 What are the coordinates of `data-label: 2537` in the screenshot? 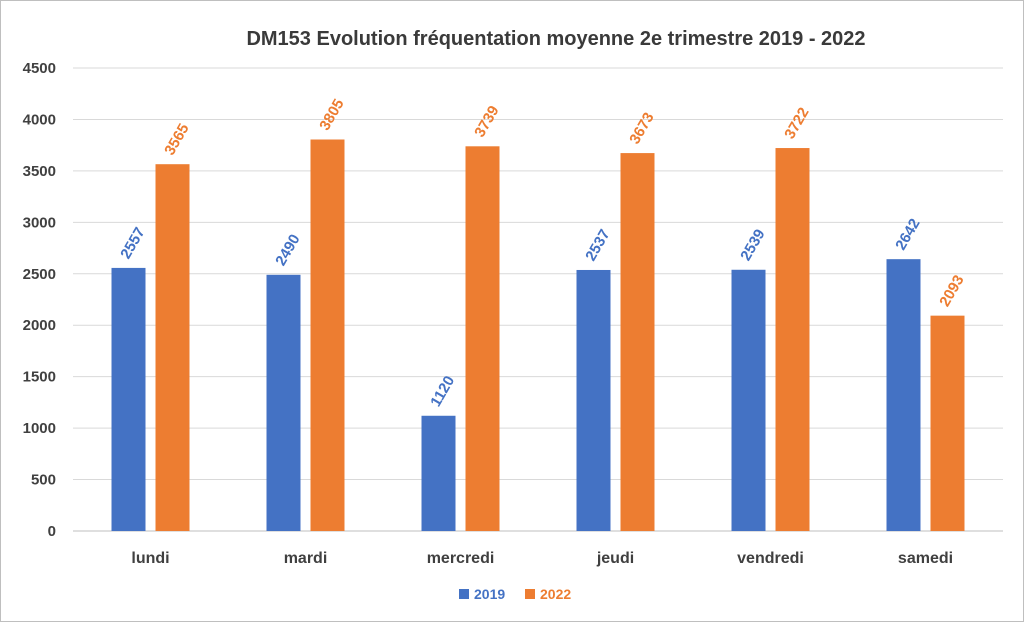 It's located at (597, 245).